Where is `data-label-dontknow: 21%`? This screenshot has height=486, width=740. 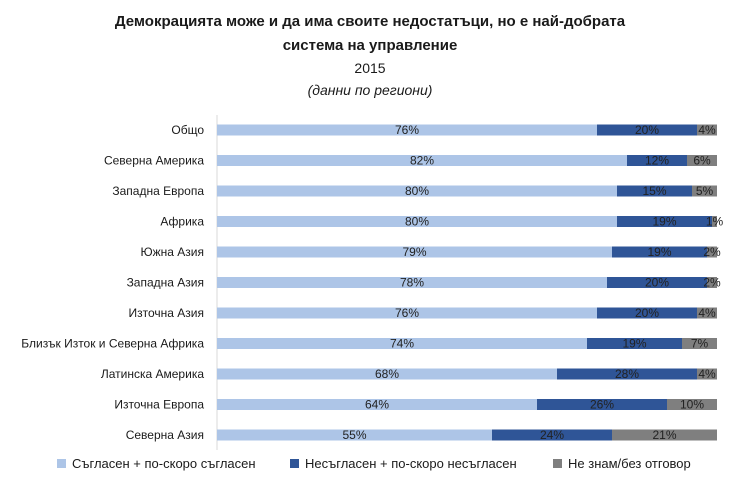 data-label-dontknow: 21% is located at coordinates (664, 435).